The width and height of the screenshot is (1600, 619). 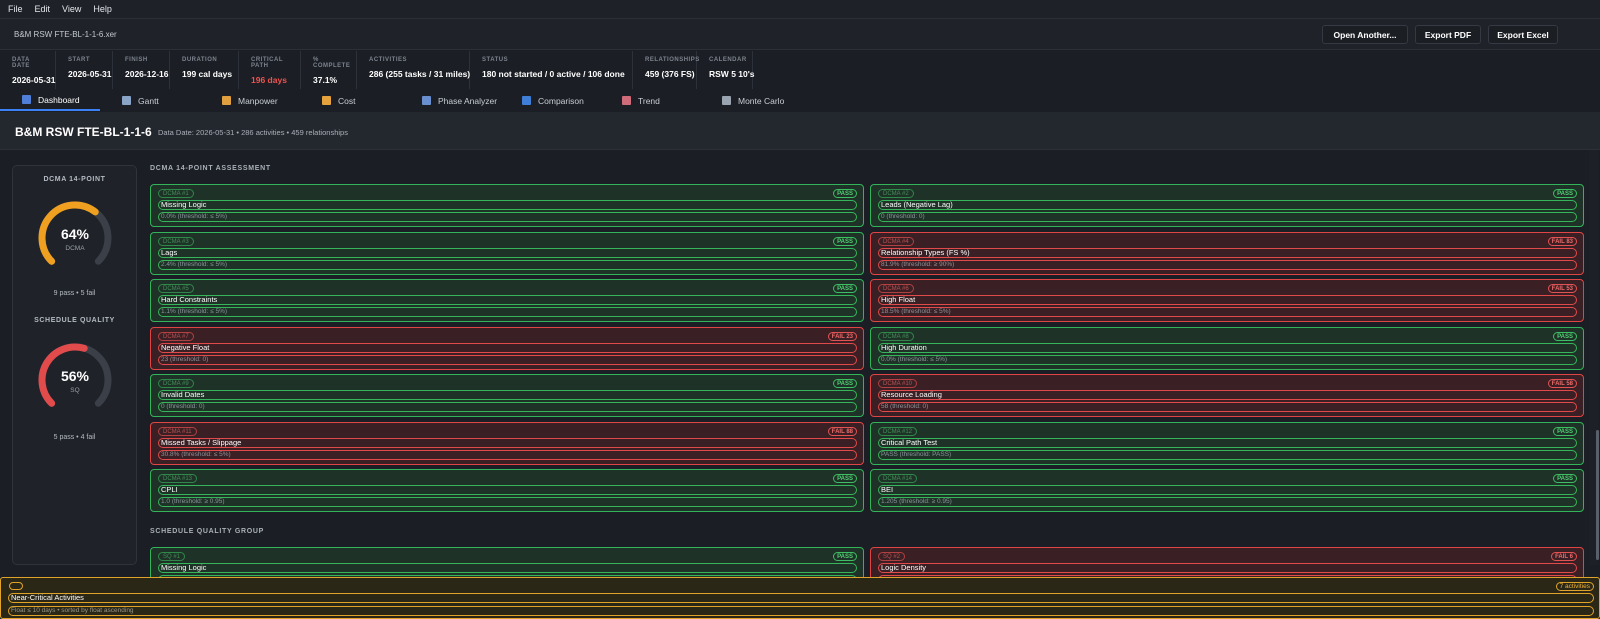 What do you see at coordinates (666, 70) in the screenshot?
I see `stat-relationships: RELATIONSHIPS 459 (376 FS)` at bounding box center [666, 70].